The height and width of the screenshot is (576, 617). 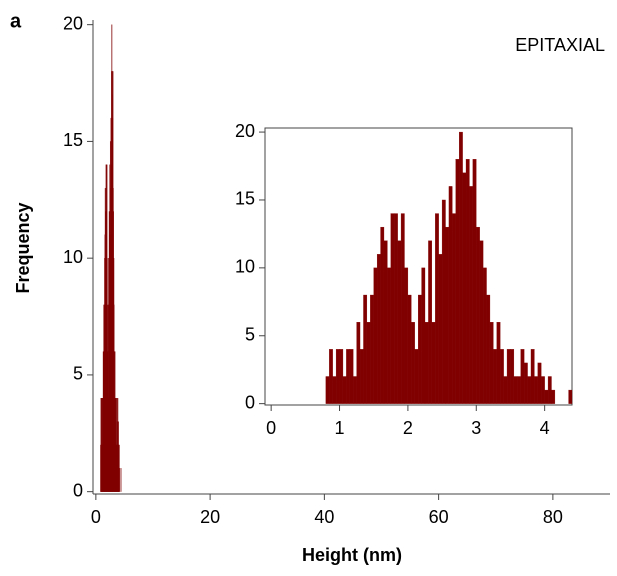 I want to click on x-tick-label: 2, so click(x=408, y=428).